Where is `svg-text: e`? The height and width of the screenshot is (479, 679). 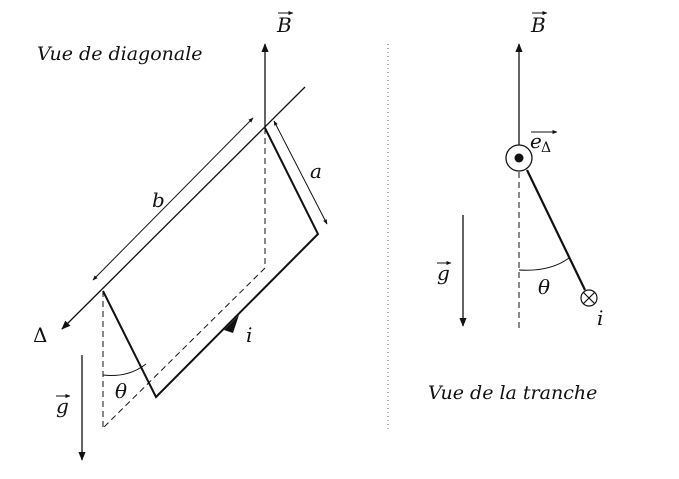 svg-text: e is located at coordinates (536, 141).